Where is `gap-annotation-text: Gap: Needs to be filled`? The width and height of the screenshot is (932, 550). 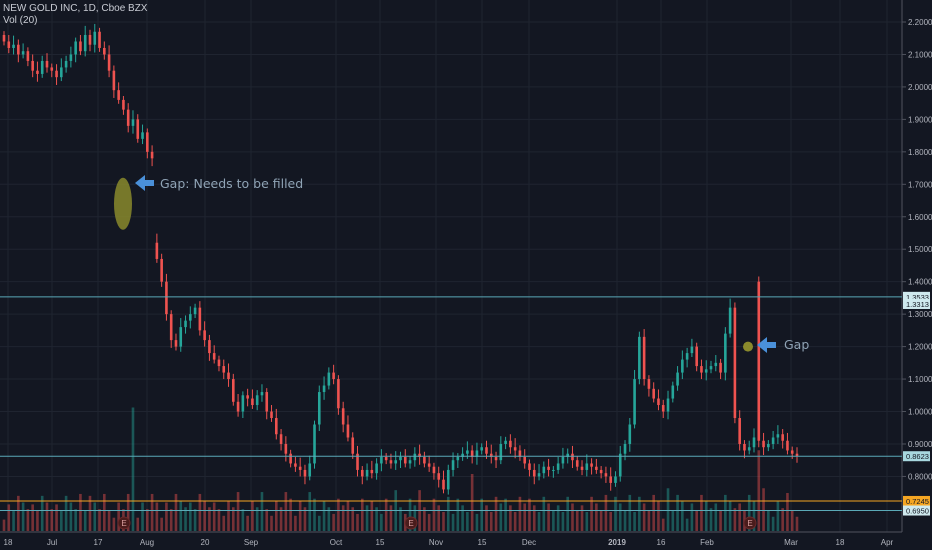
gap-annotation-text: Gap: Needs to be filled is located at coordinates (232, 183).